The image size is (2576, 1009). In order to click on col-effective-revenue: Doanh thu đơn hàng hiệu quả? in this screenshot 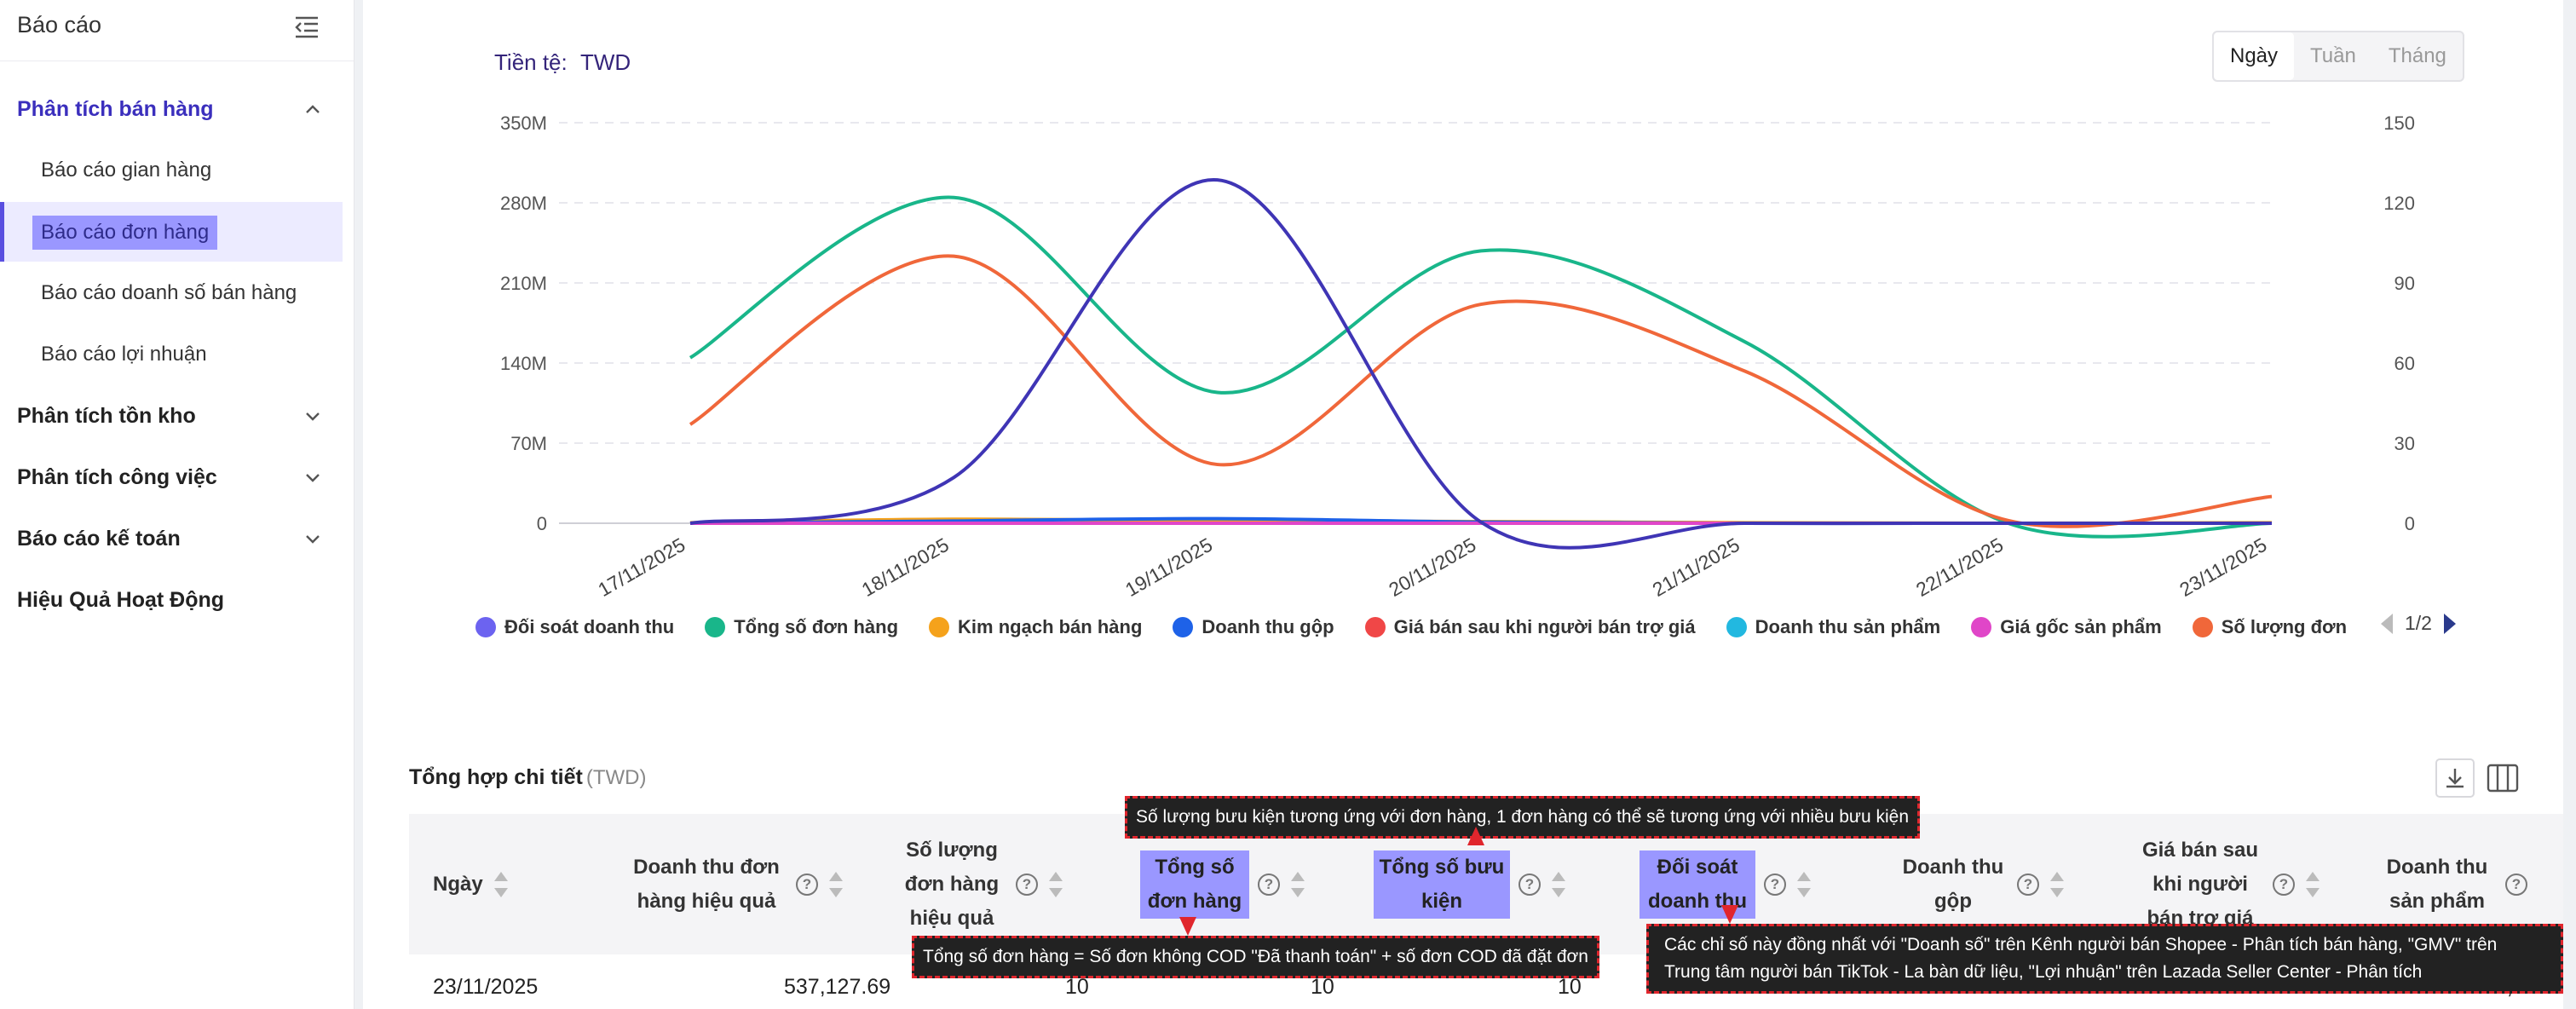, I will do `click(734, 884)`.